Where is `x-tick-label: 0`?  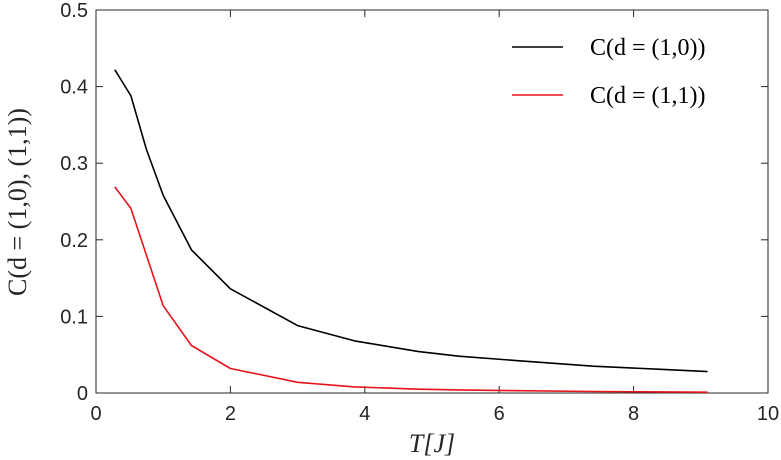 x-tick-label: 0 is located at coordinates (95, 414).